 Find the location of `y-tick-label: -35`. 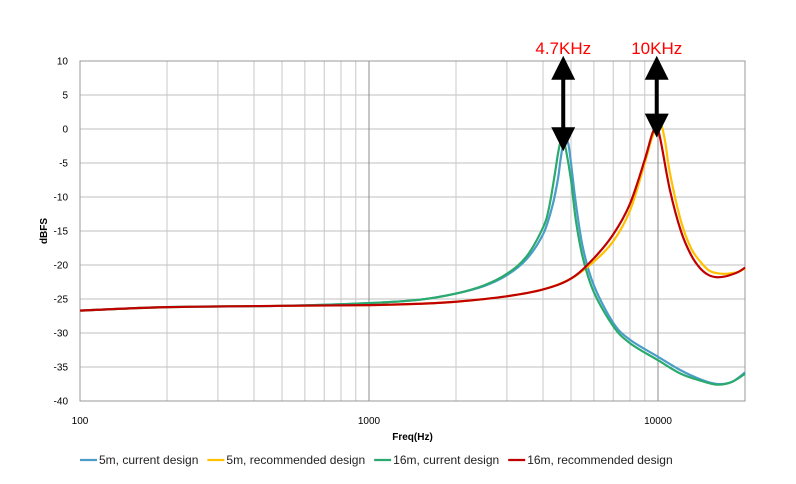

y-tick-label: -35 is located at coordinates (61, 368).